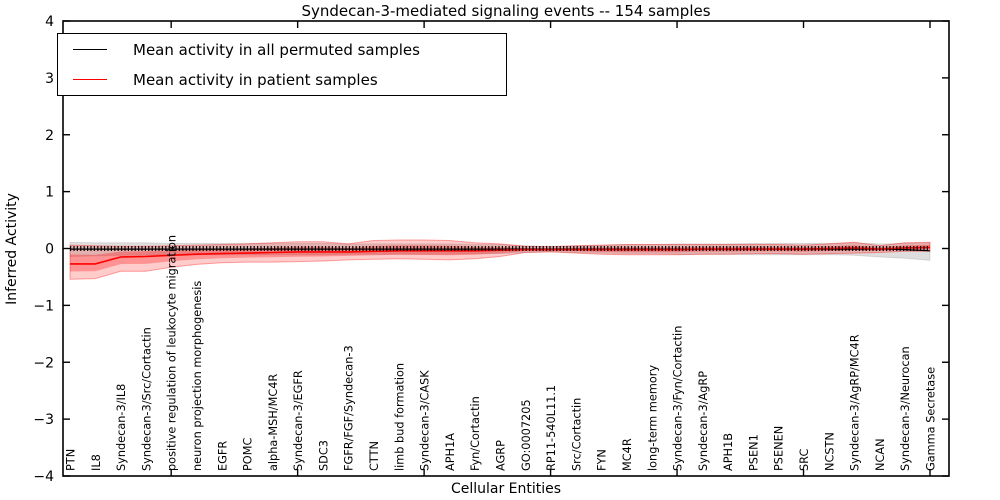 The height and width of the screenshot is (500, 1000). Describe the element at coordinates (43, 420) in the screenshot. I see `y-tick-label: −3` at that location.